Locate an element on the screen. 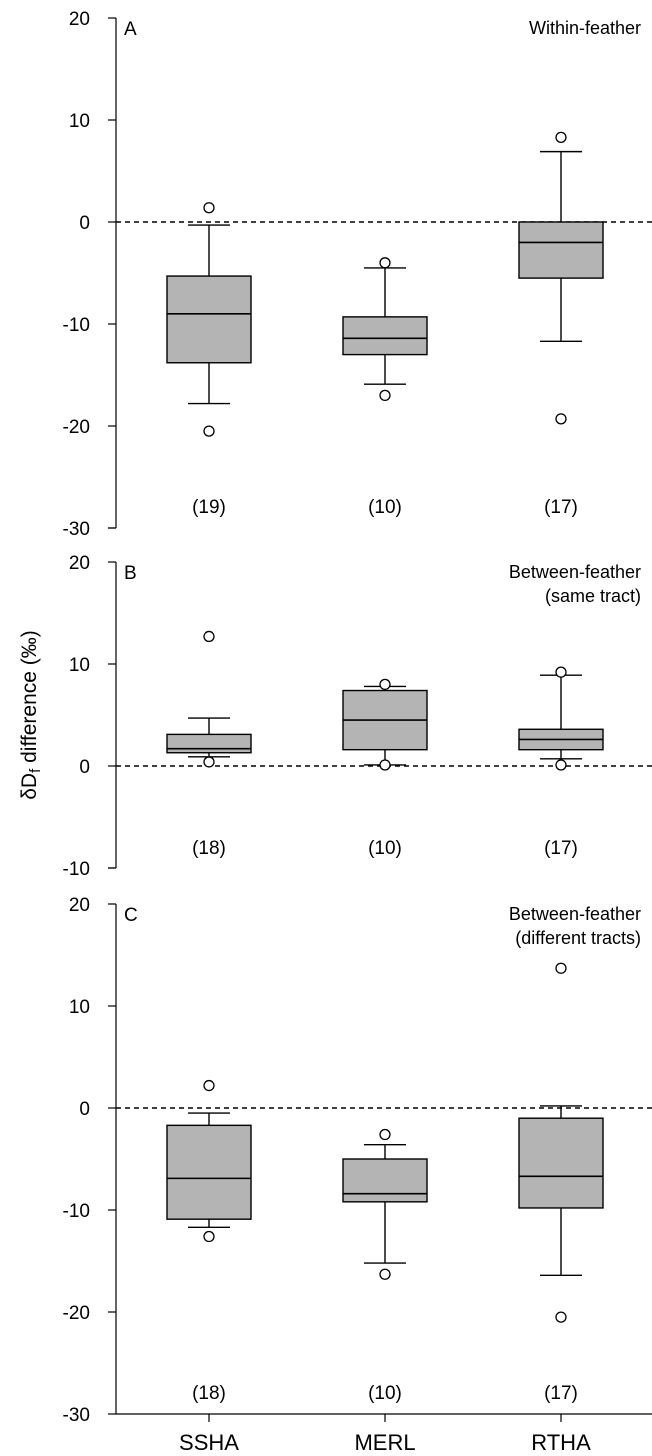  x-category-label: RTHA is located at coordinates (561, 1442).